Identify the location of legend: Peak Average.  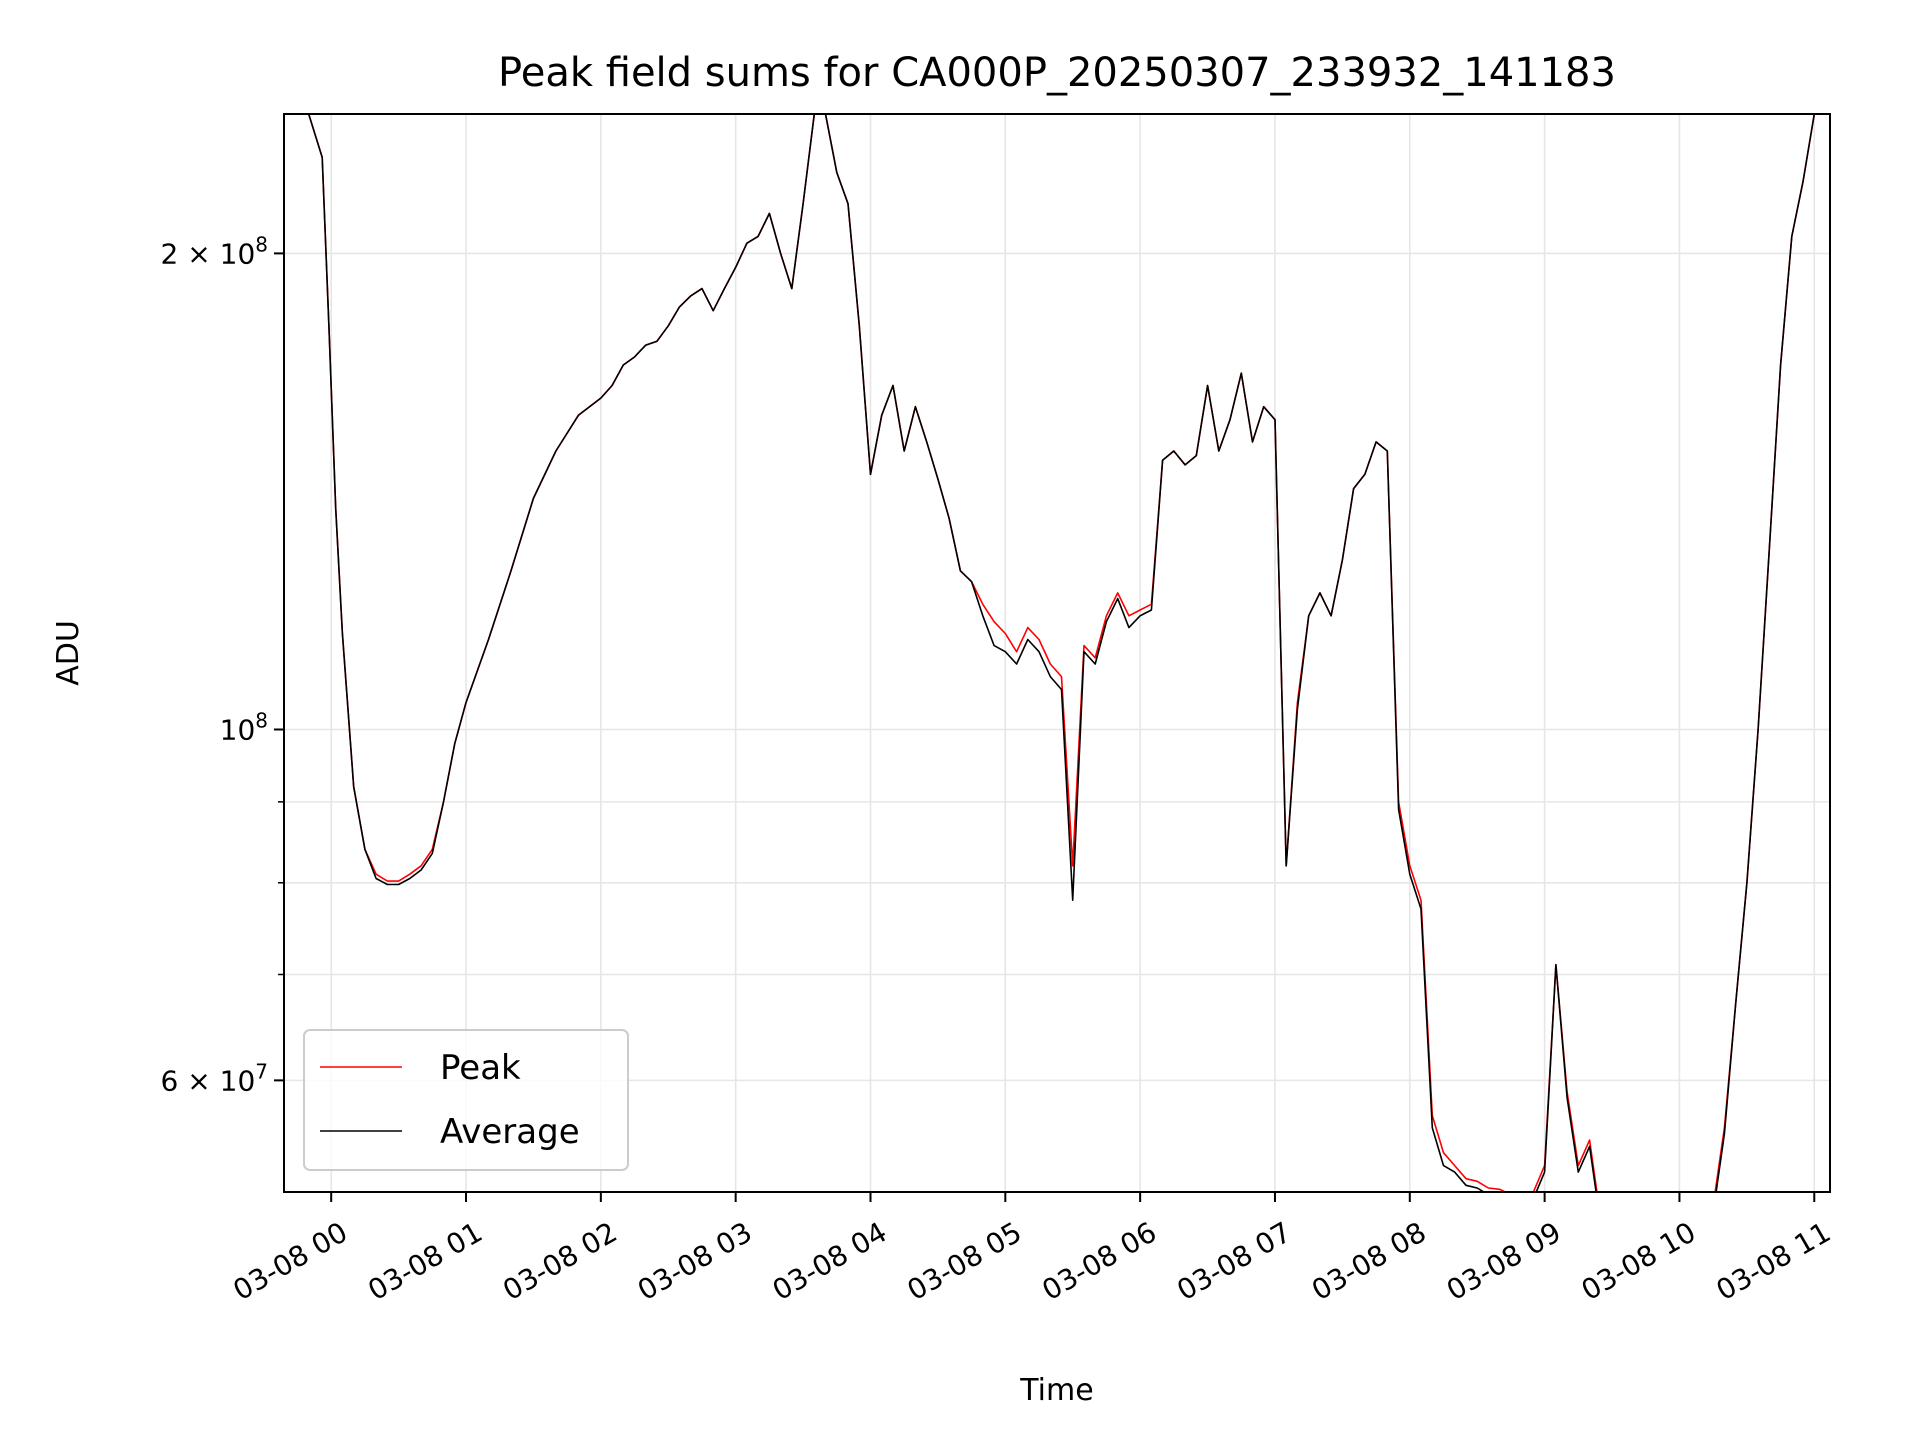
(466, 1100).